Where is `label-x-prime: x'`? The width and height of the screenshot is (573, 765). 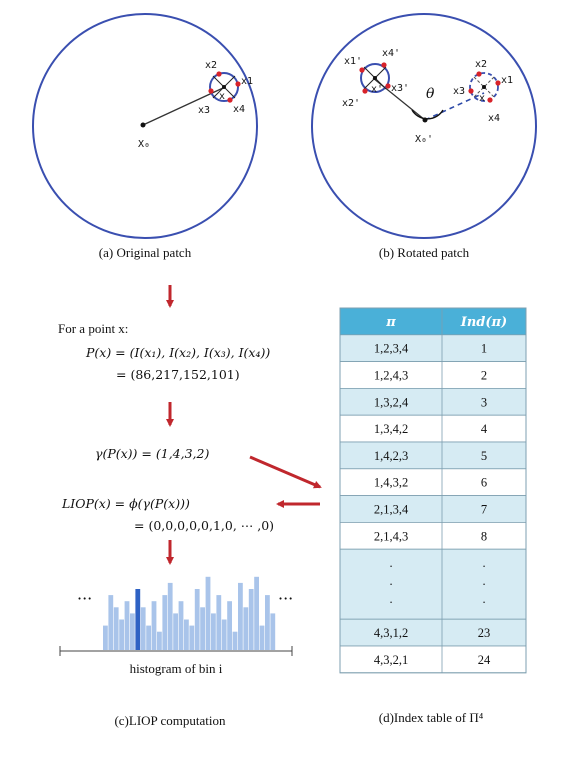
label-x-prime: x' is located at coordinates (377, 89).